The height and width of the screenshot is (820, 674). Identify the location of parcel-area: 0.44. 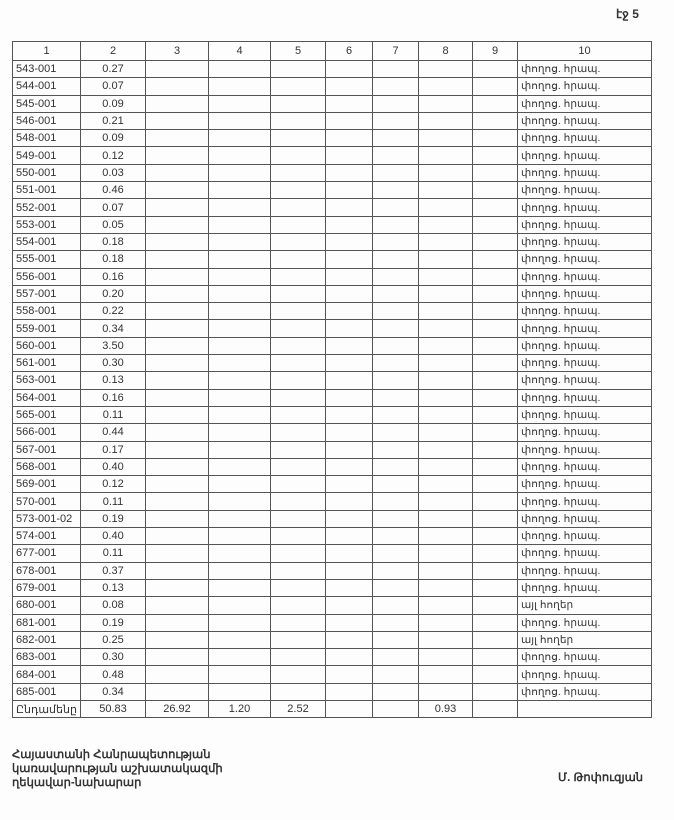
(113, 432).